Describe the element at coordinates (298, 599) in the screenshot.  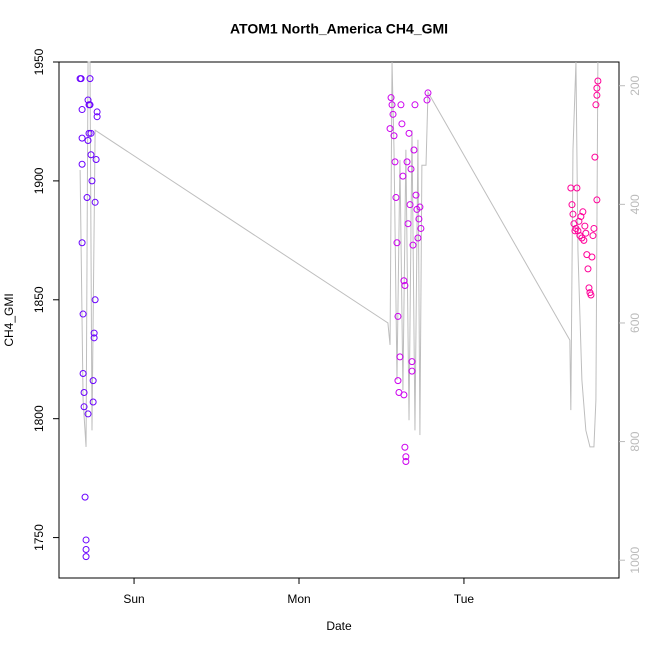
I see `x-tick-label: Mon` at that location.